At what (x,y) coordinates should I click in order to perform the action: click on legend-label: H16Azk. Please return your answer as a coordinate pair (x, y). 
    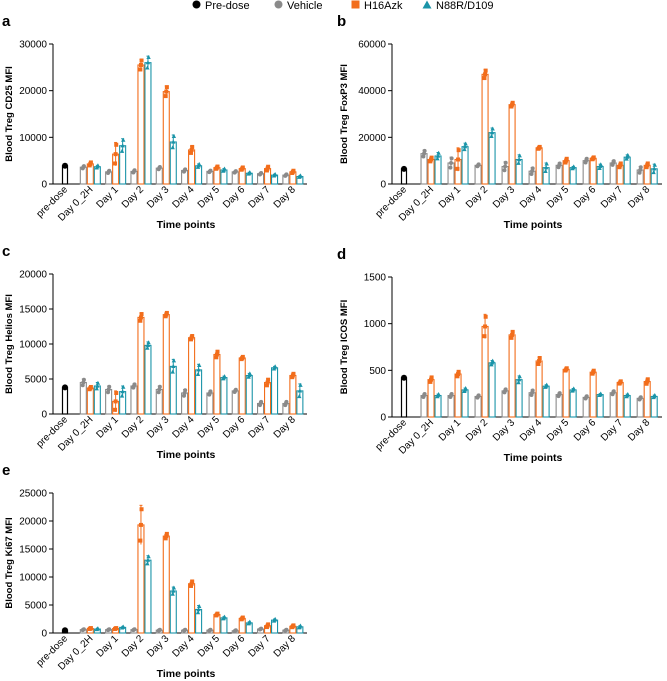
    Looking at the image, I should click on (383, 6).